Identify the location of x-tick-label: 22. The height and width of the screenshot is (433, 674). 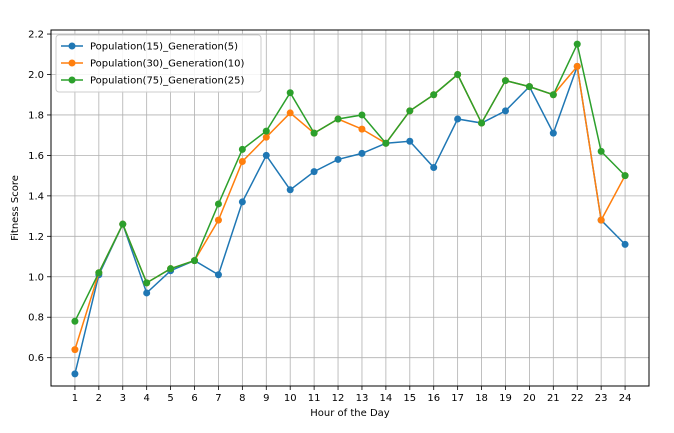
(577, 398).